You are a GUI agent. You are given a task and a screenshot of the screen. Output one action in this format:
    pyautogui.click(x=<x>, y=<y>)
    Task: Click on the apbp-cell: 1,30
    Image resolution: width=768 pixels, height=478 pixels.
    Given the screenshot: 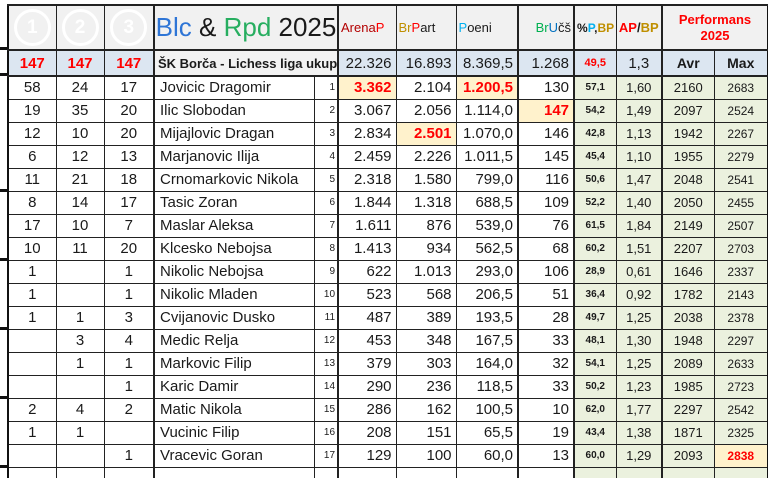 What is the action you would take?
    pyautogui.click(x=639, y=340)
    